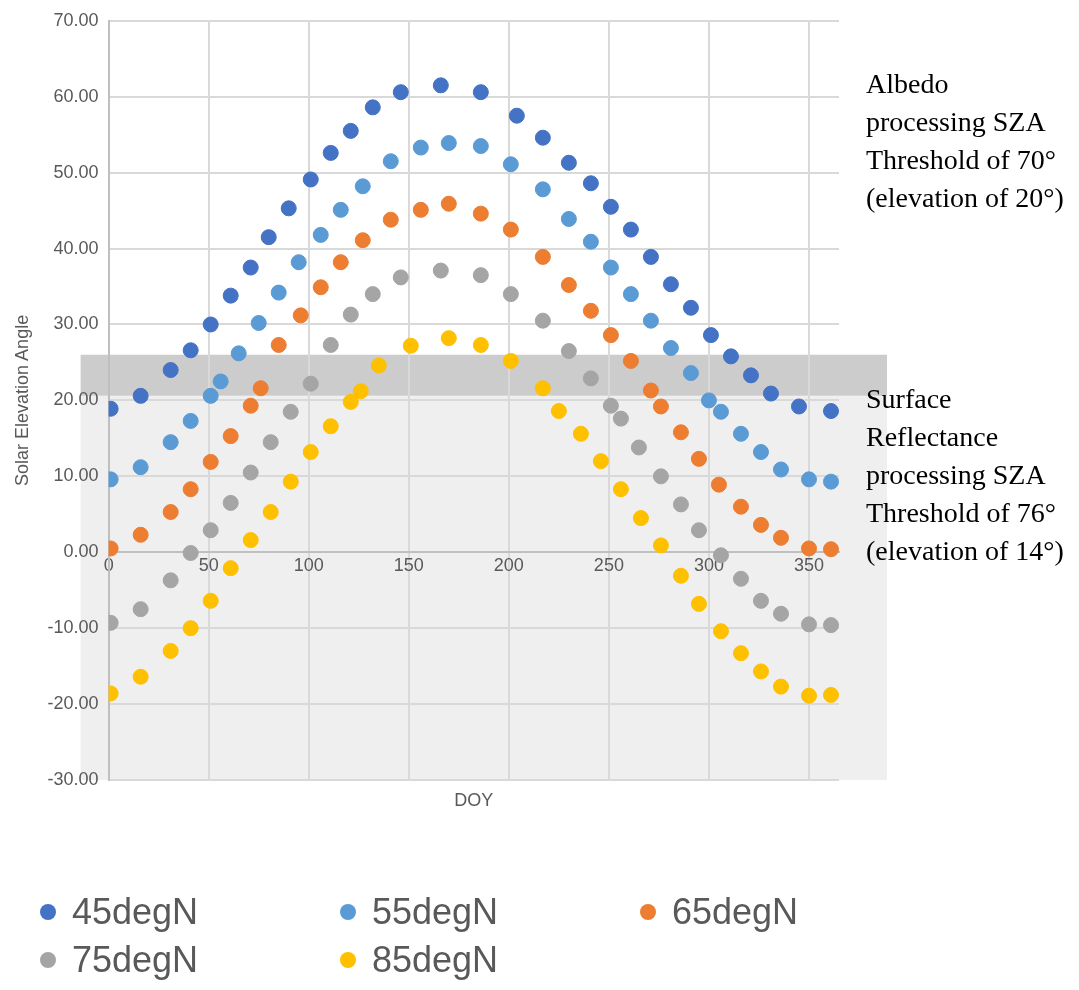  Describe the element at coordinates (965, 475) in the screenshot. I see `text: Surface Reflectance processing SZA Threshold of 76° (elevation of 14°)` at that location.